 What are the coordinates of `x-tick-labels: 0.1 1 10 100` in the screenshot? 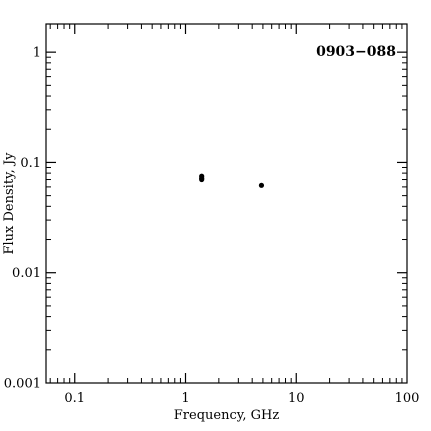 It's located at (241, 398).